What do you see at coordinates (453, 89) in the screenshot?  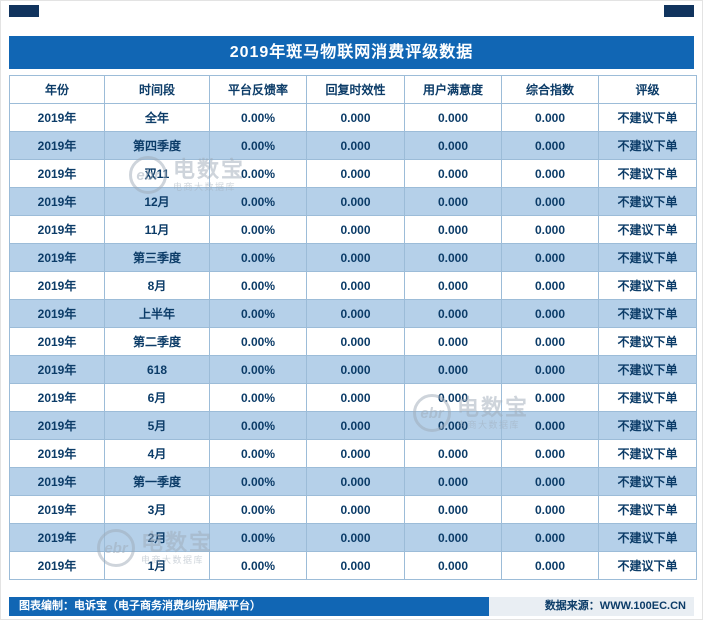 I see `column-header-satisfaction: 用户满意度` at bounding box center [453, 89].